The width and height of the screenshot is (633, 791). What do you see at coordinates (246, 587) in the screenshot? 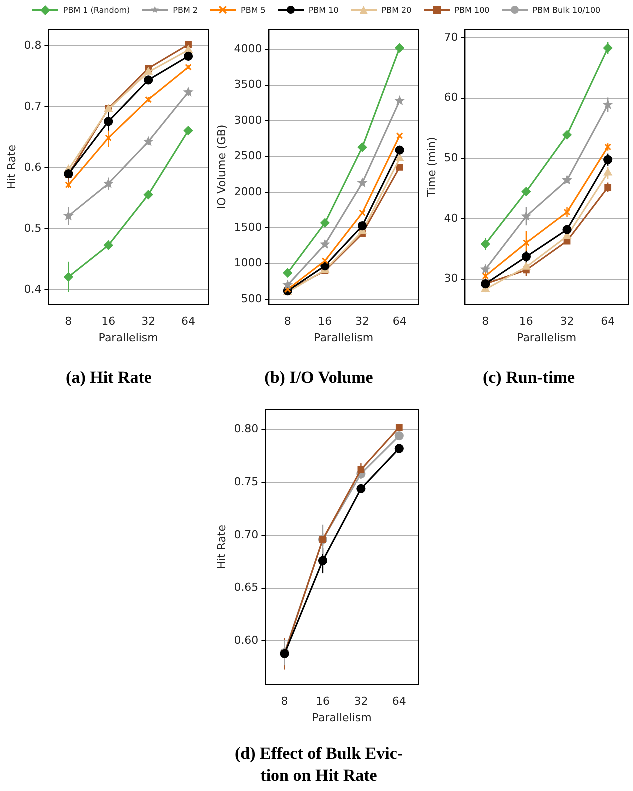
I see `y-tick-label: 0.65` at bounding box center [246, 587].